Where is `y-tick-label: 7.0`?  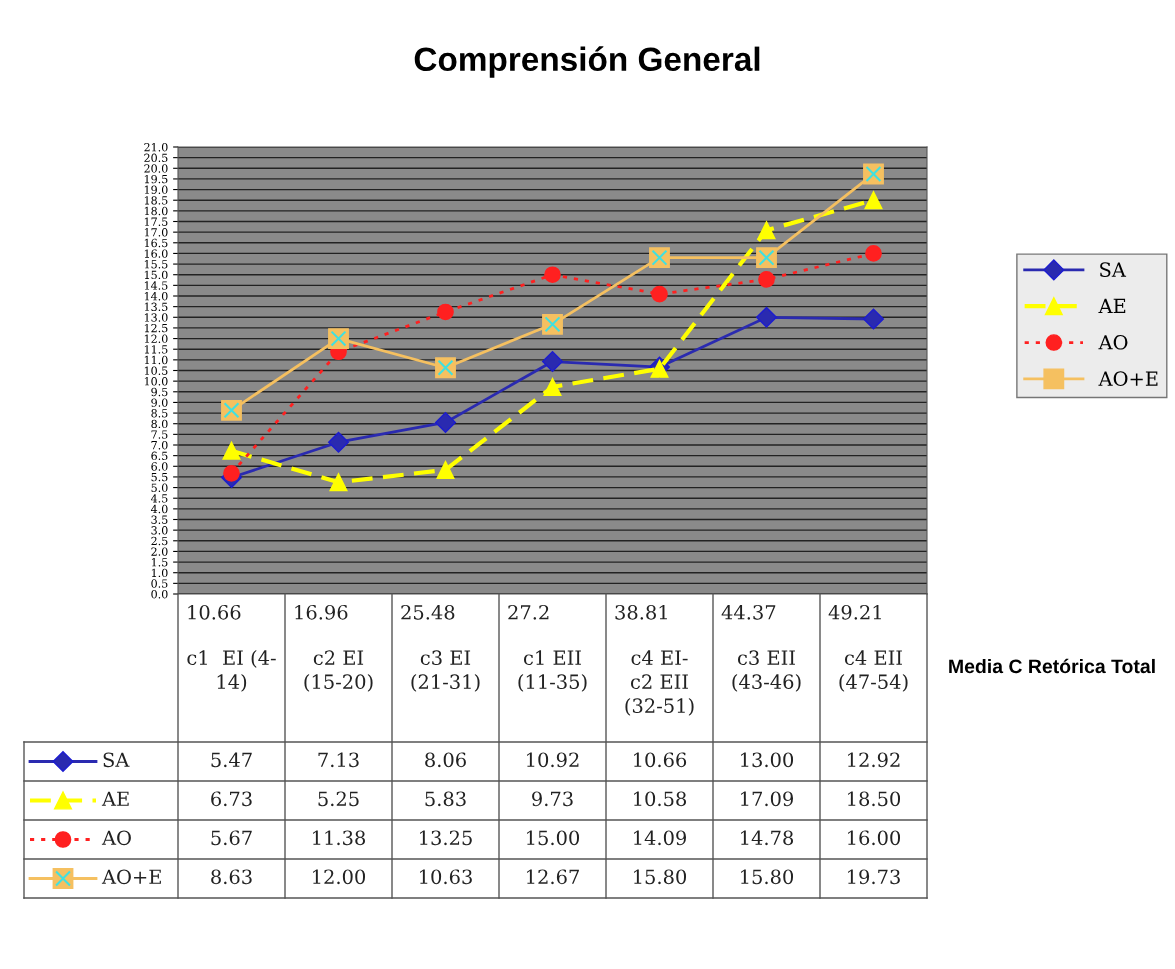
y-tick-label: 7.0 is located at coordinates (159, 445).